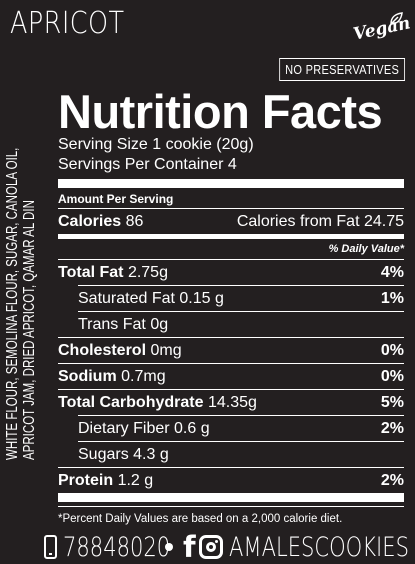  I want to click on medium-divider, so click(231, 236).